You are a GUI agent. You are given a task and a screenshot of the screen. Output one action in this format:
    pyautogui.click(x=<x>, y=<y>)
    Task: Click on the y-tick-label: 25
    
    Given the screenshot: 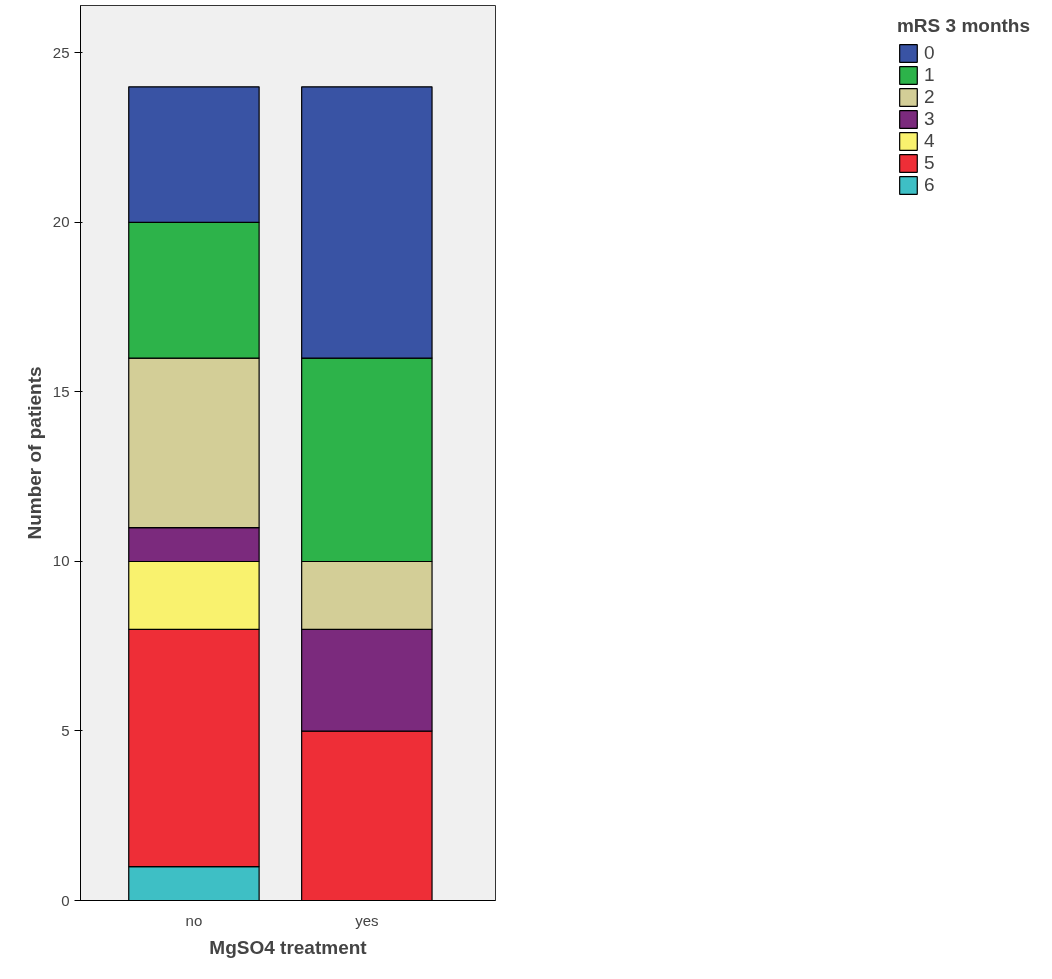 What is the action you would take?
    pyautogui.click(x=61, y=52)
    